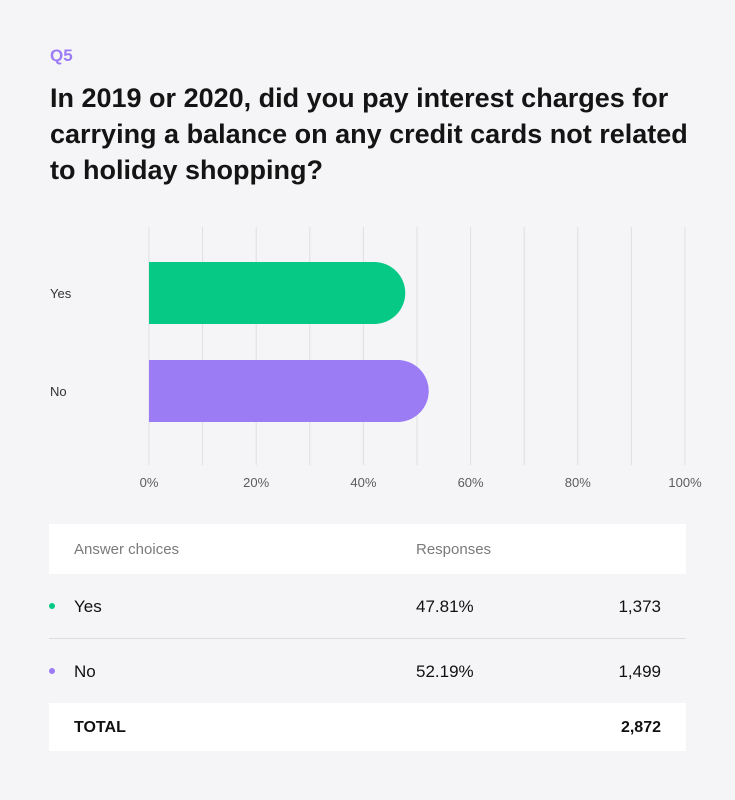 The width and height of the screenshot is (735, 800). What do you see at coordinates (639, 606) in the screenshot?
I see `row-count: 1,373` at bounding box center [639, 606].